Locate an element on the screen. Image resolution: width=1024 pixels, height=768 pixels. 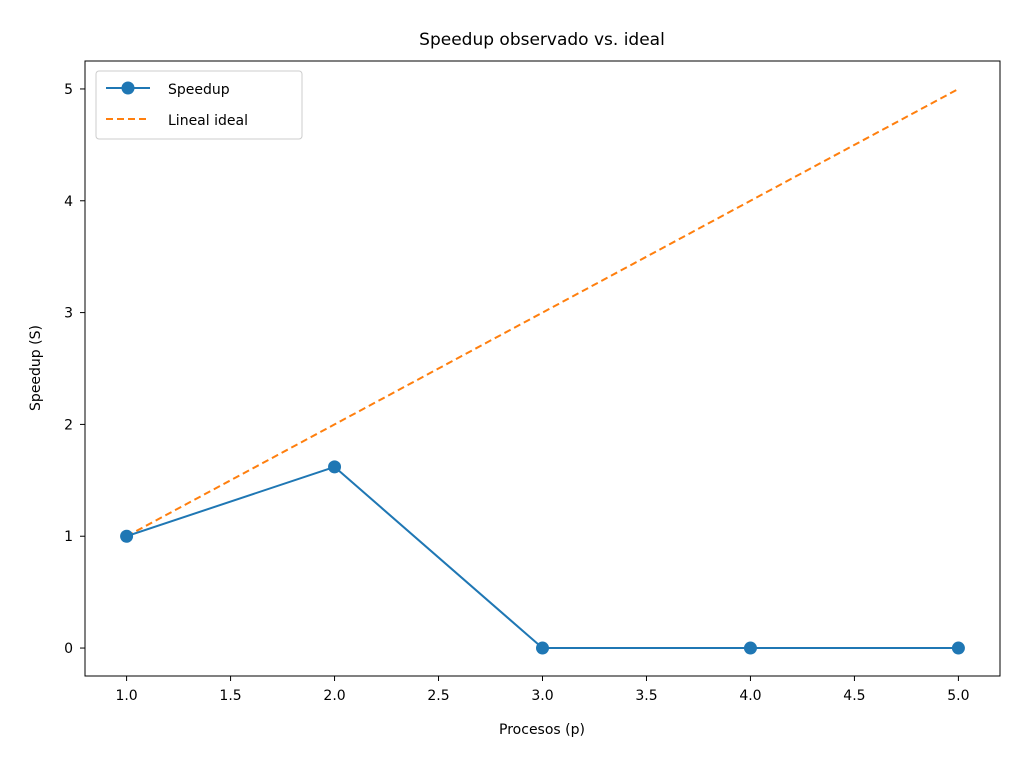
y-tick-label: 0 is located at coordinates (68, 649).